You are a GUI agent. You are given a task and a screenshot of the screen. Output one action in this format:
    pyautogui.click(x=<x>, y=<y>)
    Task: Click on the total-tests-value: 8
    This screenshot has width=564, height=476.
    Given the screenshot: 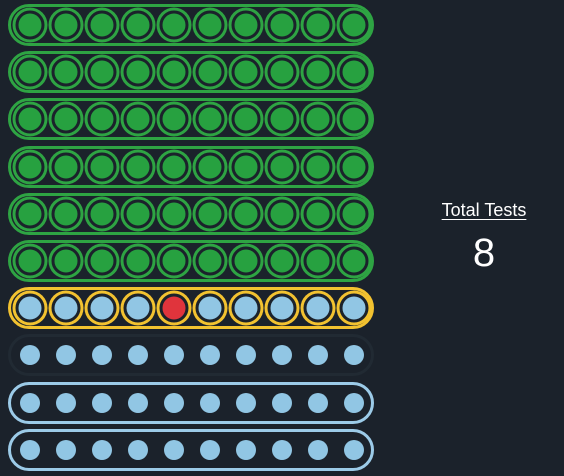 What is the action you would take?
    pyautogui.click(x=484, y=253)
    